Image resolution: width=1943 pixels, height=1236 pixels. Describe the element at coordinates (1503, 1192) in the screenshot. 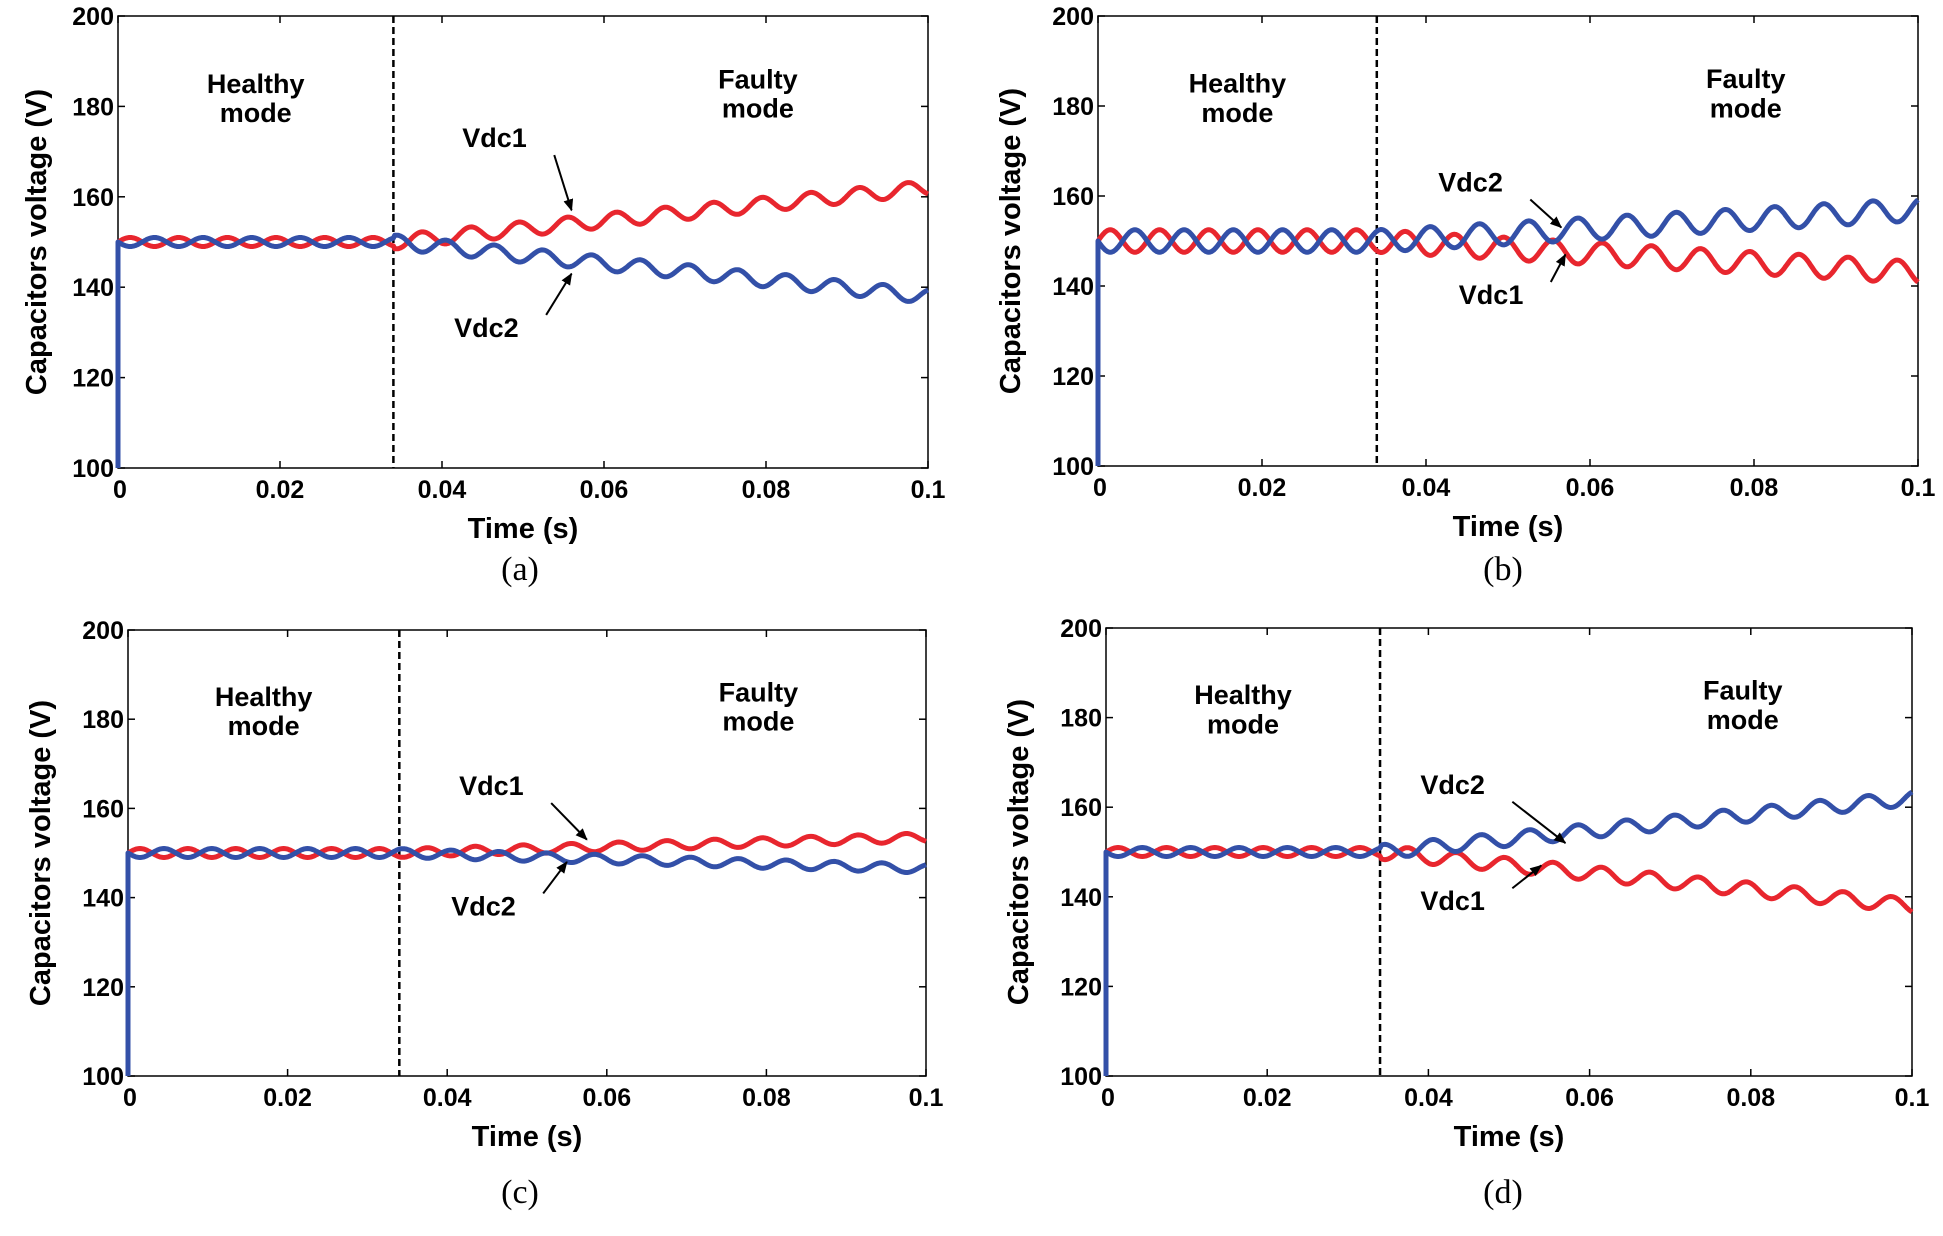

I see `panel-caption: (d)` at that location.